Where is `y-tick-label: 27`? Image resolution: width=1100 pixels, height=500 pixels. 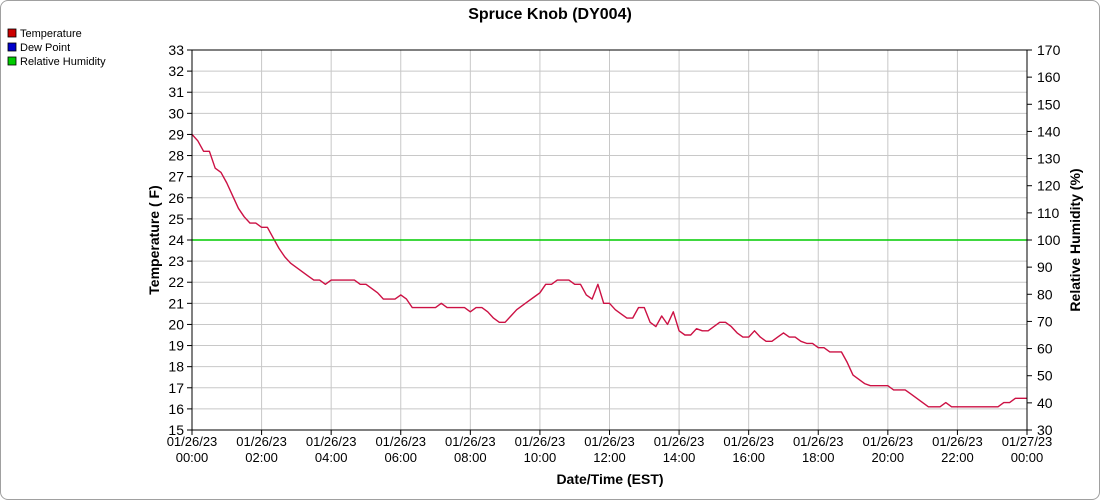 y-tick-label: 27 is located at coordinates (176, 177).